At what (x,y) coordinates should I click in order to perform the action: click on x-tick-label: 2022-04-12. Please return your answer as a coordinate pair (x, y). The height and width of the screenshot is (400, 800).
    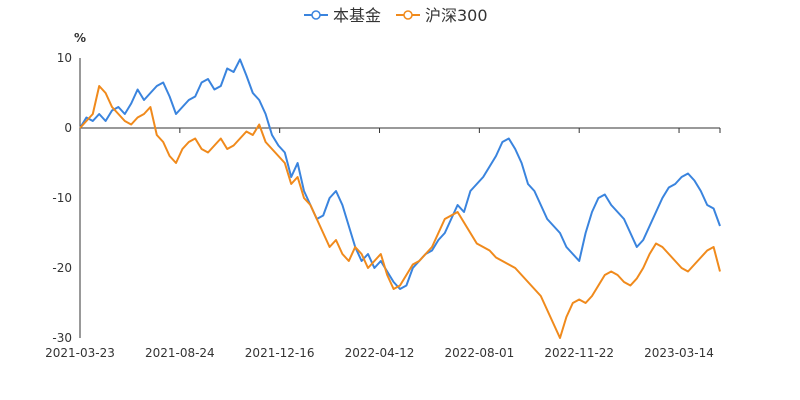
    Looking at the image, I should click on (380, 353).